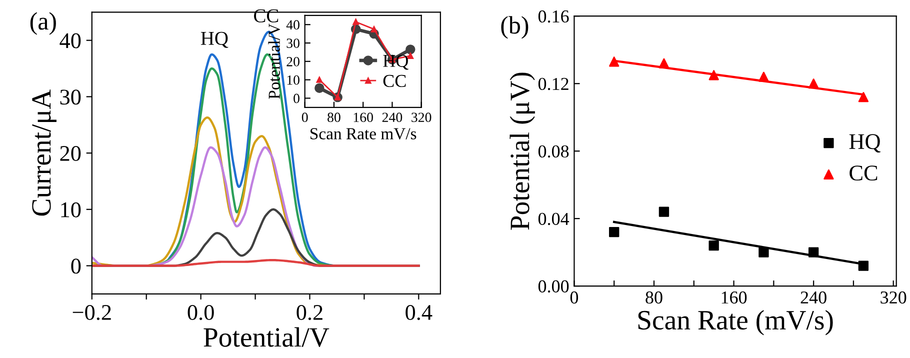 The image size is (910, 358). What do you see at coordinates (419, 312) in the screenshot?
I see `x-tick-label: 0.4` at bounding box center [419, 312].